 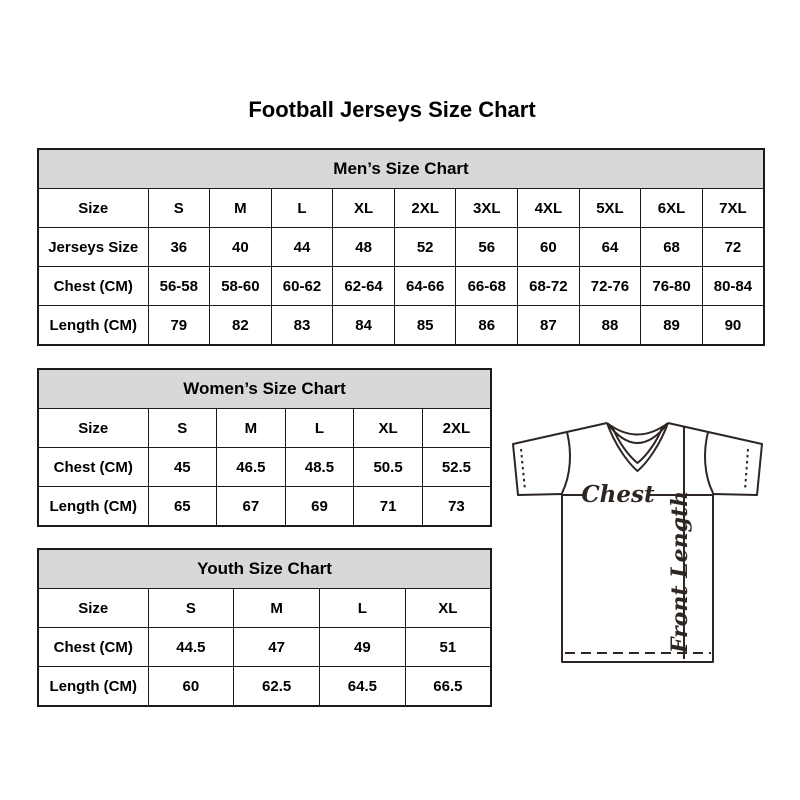 I want to click on table-cell: 73, so click(x=456, y=506).